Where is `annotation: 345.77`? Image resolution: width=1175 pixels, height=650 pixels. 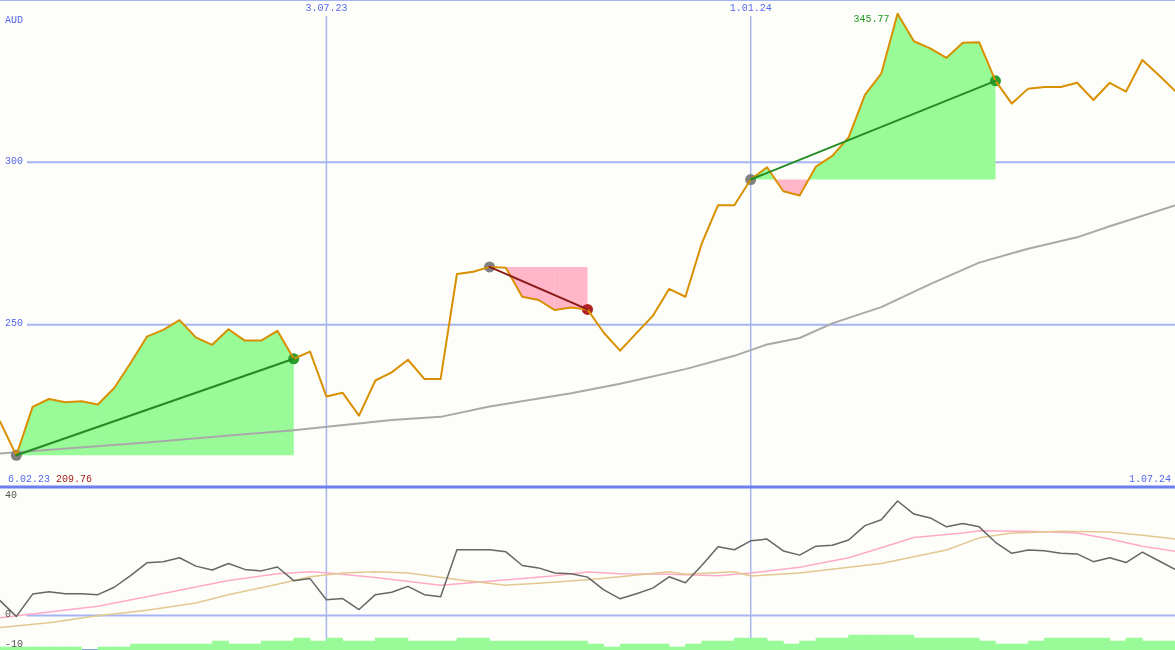 annotation: 345.77 is located at coordinates (871, 20).